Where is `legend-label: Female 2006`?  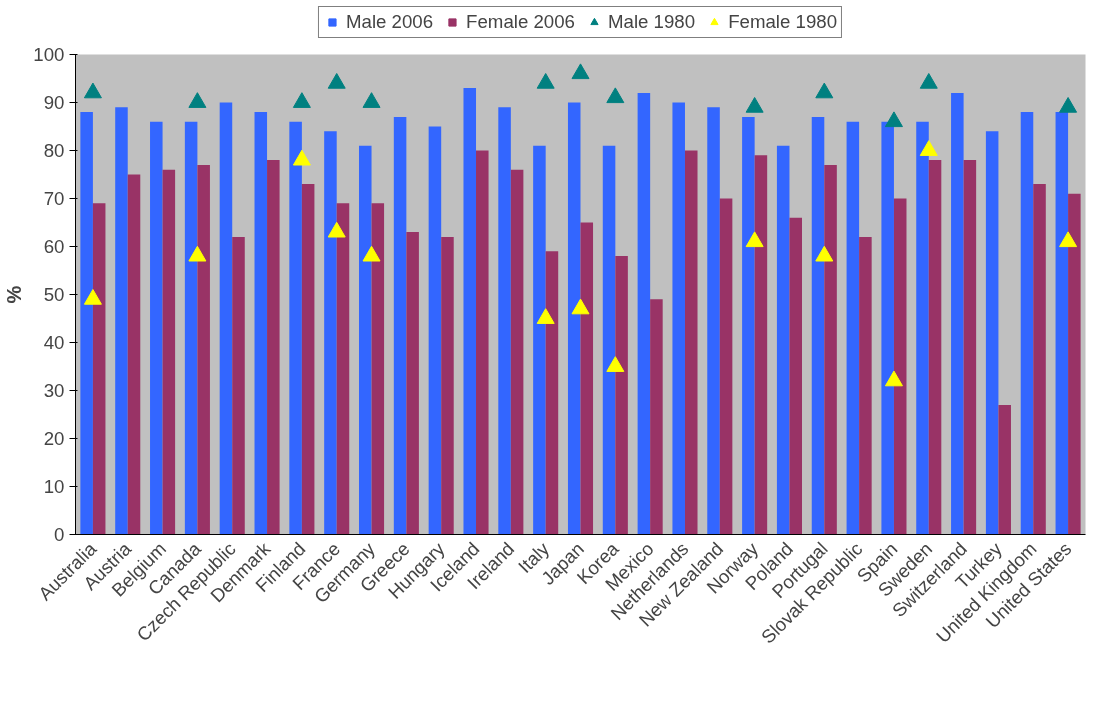 legend-label: Female 2006 is located at coordinates (520, 22).